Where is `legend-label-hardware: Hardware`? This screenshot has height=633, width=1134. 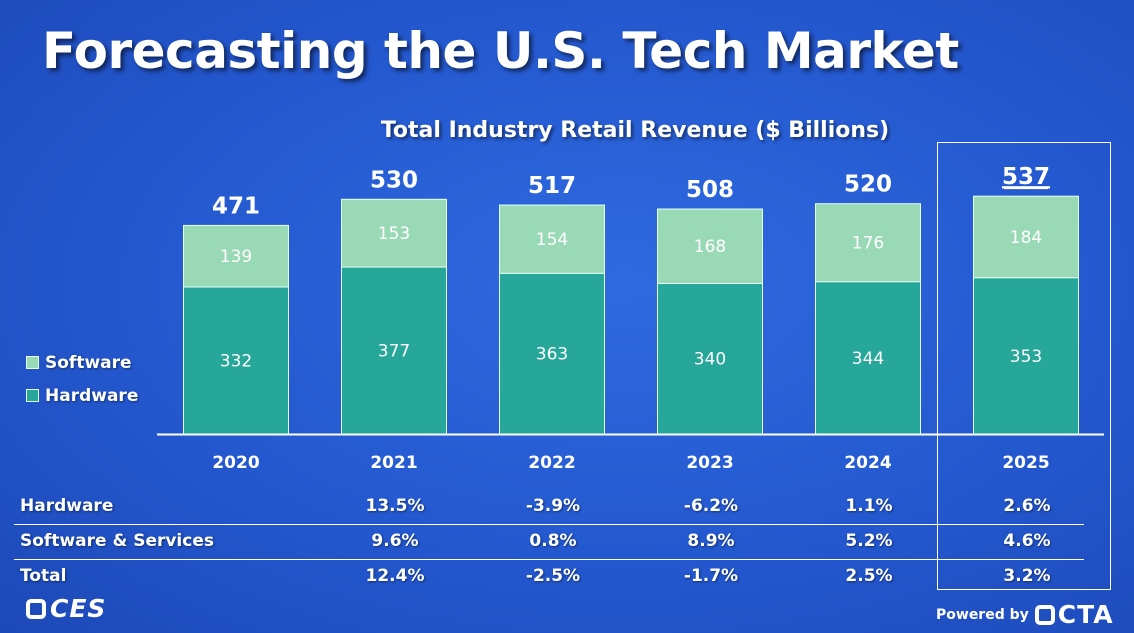
legend-label-hardware: Hardware is located at coordinates (92, 395).